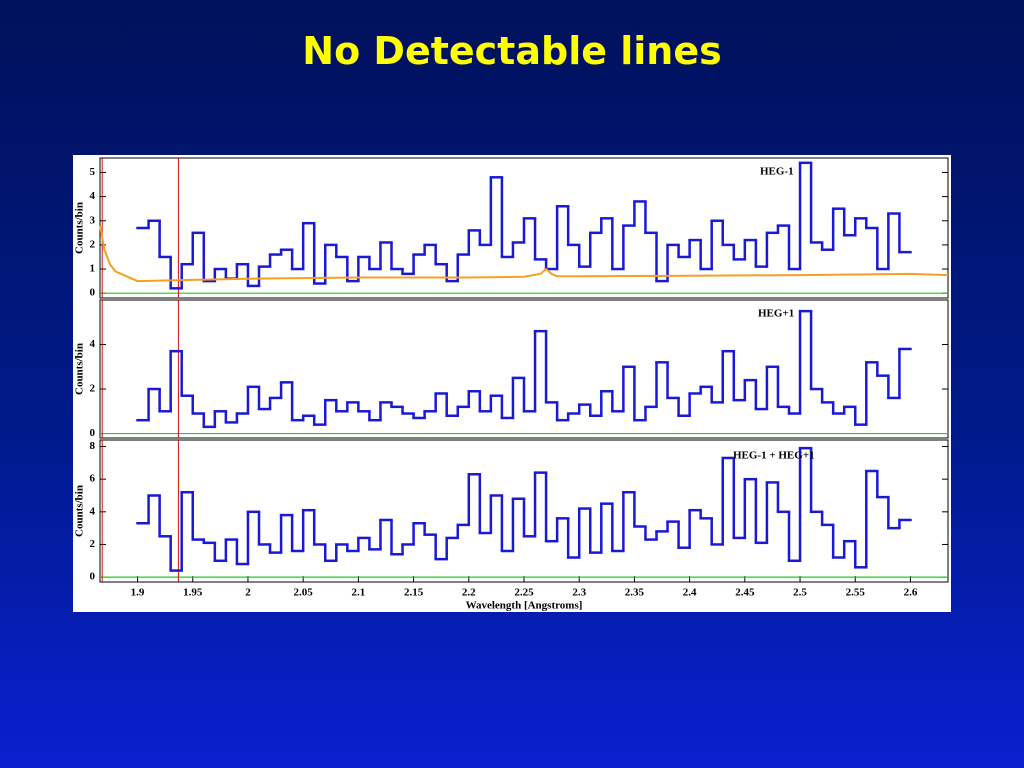  Describe the element at coordinates (524, 606) in the screenshot. I see `x-axis-label: Wavelength [Angstroms]` at that location.